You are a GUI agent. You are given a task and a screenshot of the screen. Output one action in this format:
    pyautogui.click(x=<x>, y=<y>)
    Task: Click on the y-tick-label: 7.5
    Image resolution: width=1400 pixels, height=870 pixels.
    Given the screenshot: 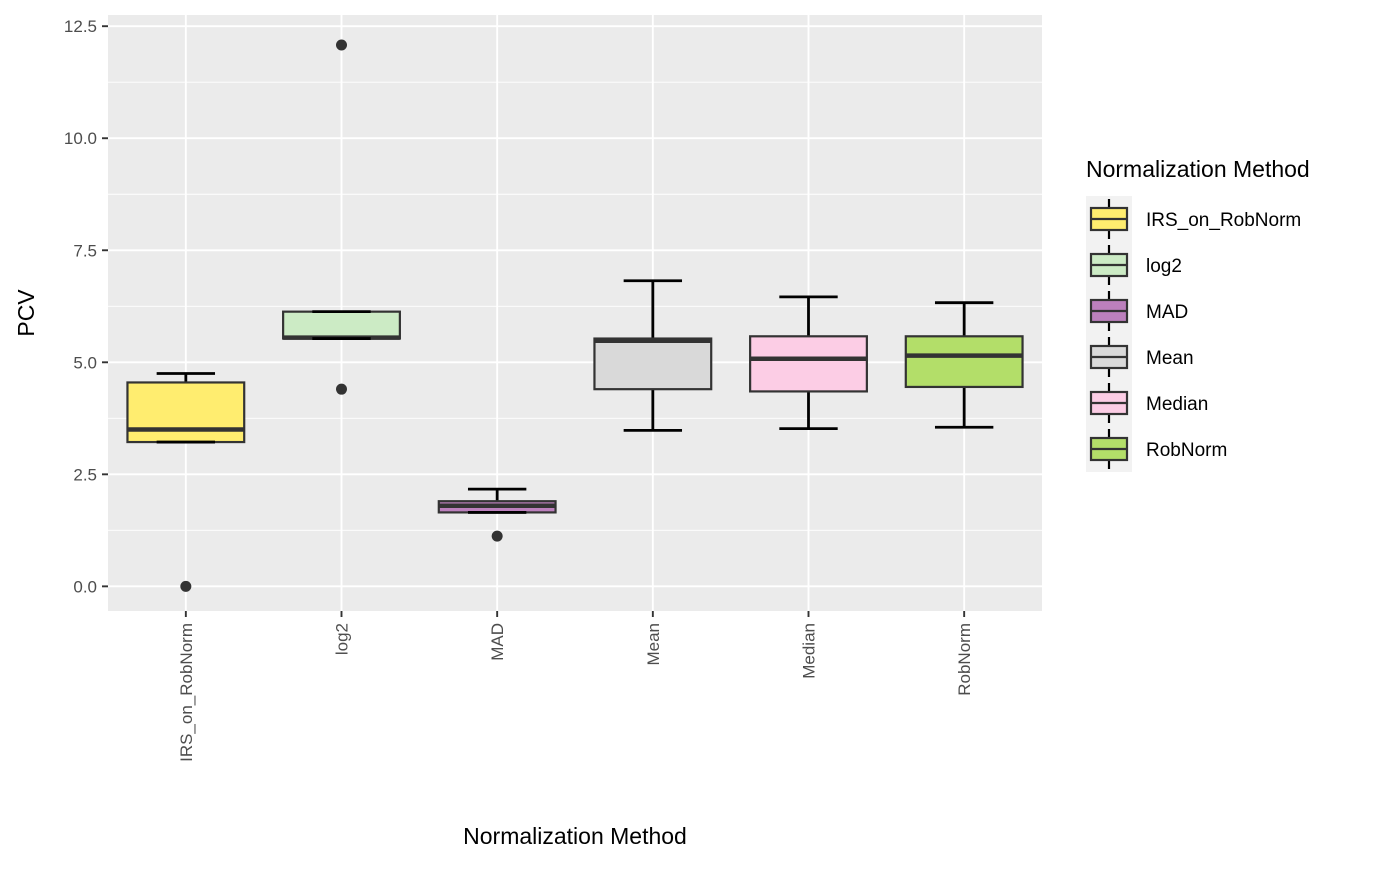 What is the action you would take?
    pyautogui.click(x=85, y=250)
    